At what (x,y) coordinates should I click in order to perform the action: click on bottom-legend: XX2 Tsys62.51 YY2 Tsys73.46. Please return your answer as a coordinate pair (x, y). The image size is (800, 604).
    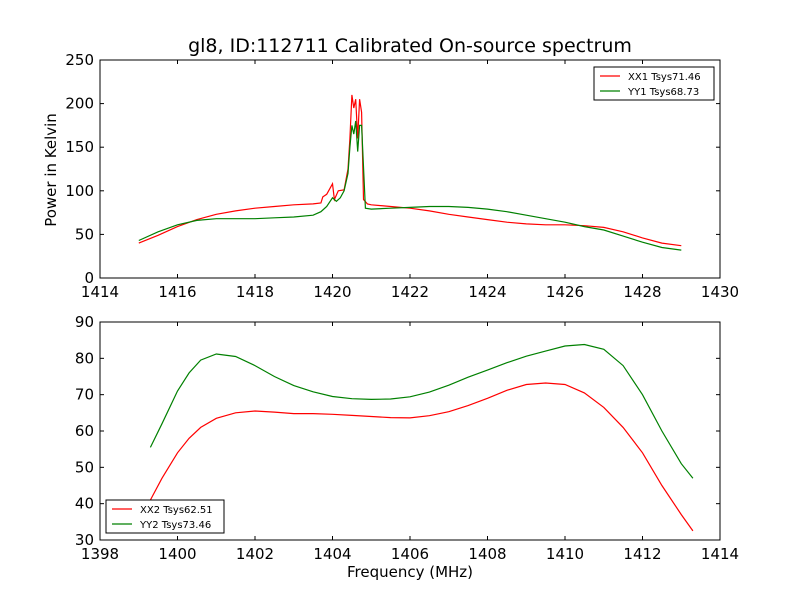
    Looking at the image, I should click on (165, 516).